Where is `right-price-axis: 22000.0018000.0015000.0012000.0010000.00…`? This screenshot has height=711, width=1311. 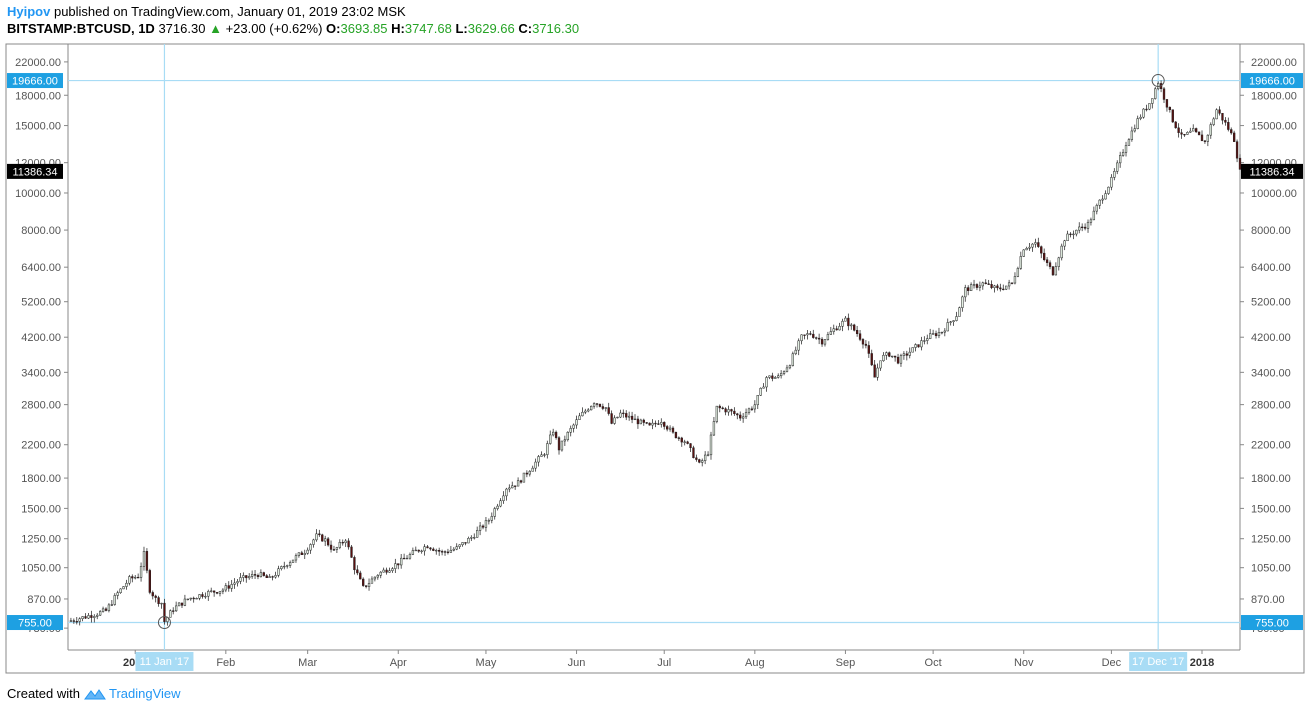
right-price-axis: 22000.0018000.0015000.0012000.0010000.00… is located at coordinates (1268, 346).